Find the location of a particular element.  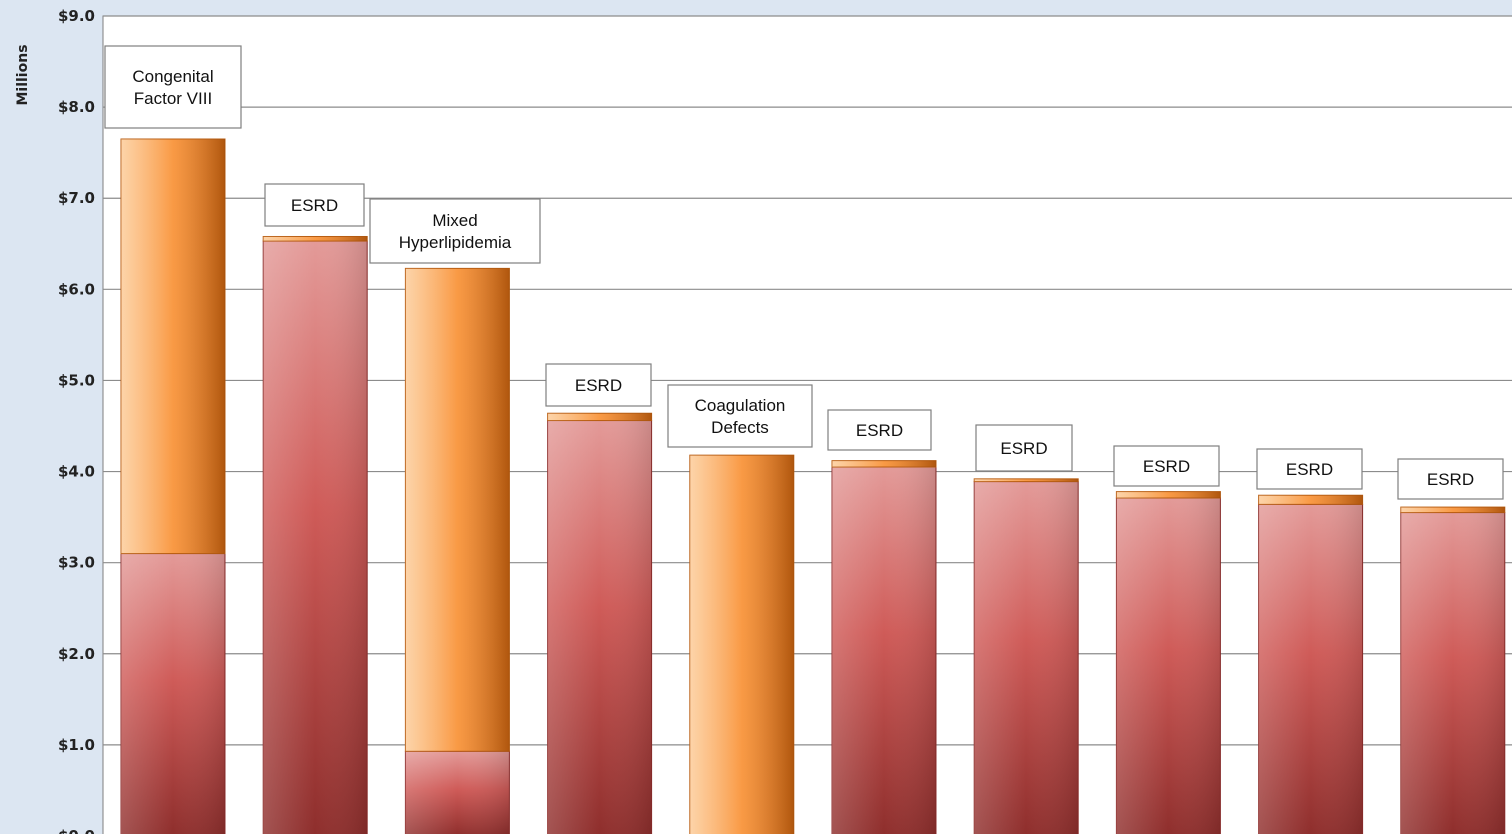

y-axis-label: Millions is located at coordinates (23, 74).